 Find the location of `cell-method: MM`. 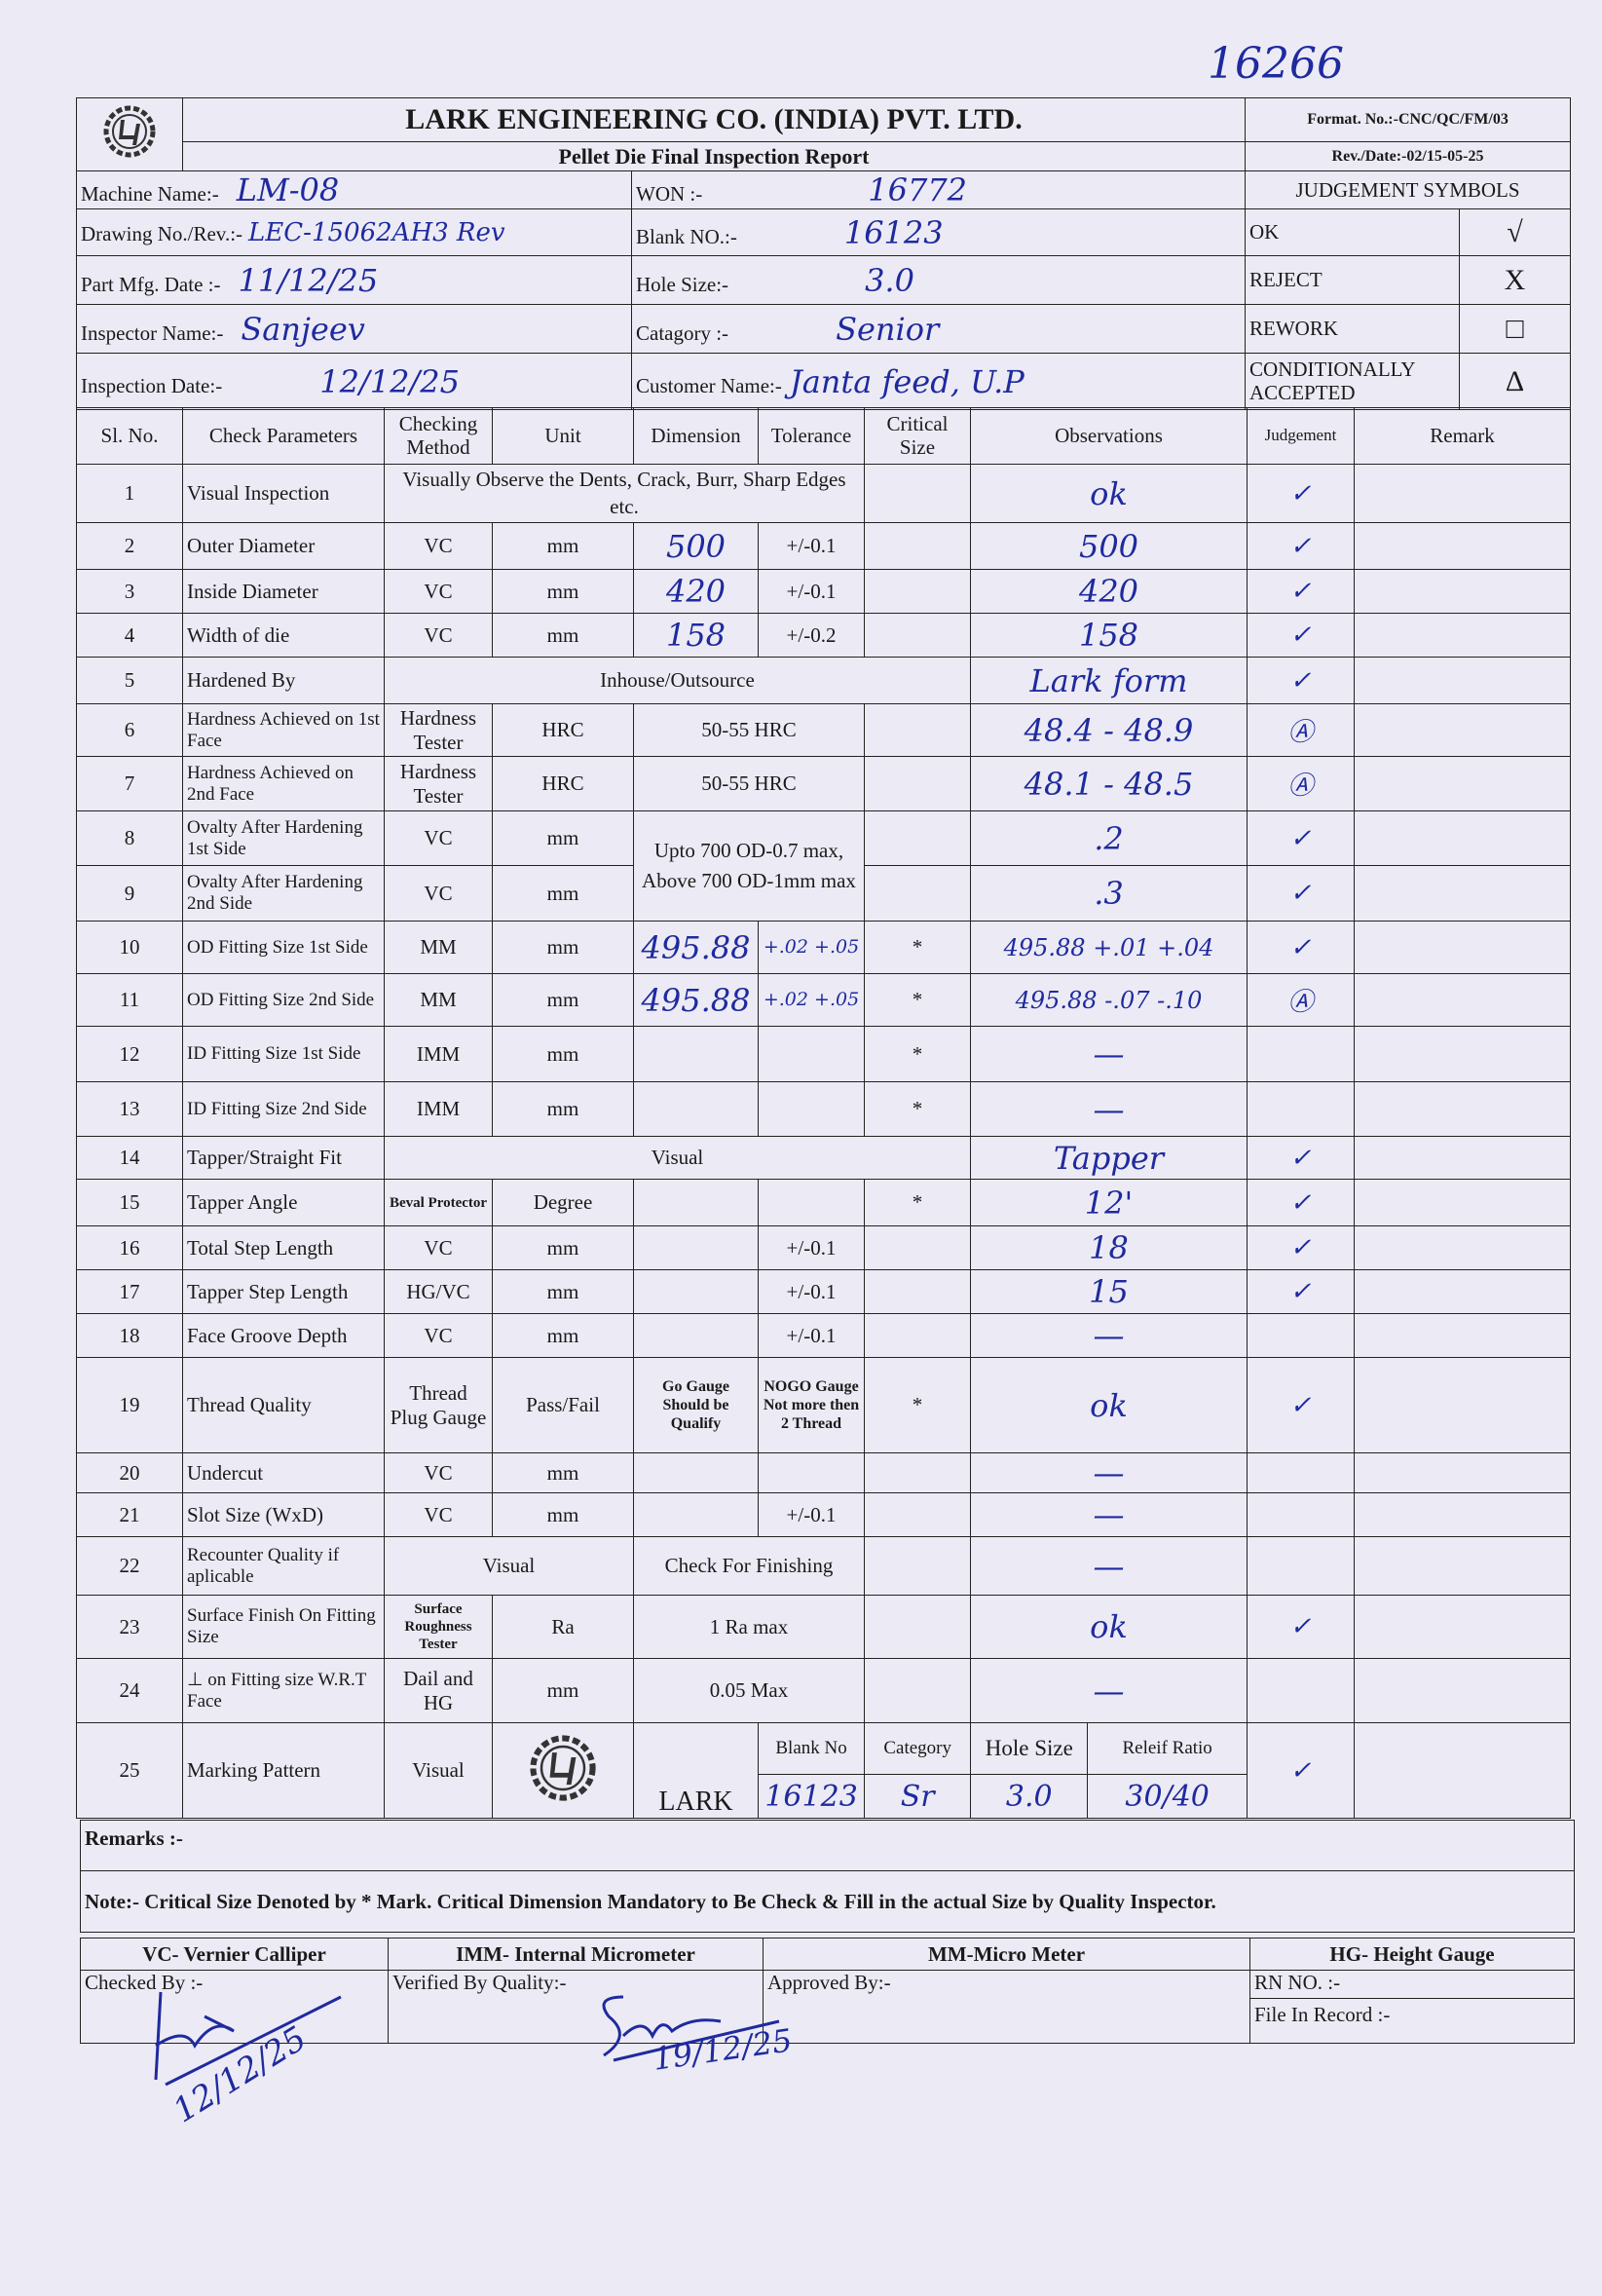

cell-method: MM is located at coordinates (438, 947).